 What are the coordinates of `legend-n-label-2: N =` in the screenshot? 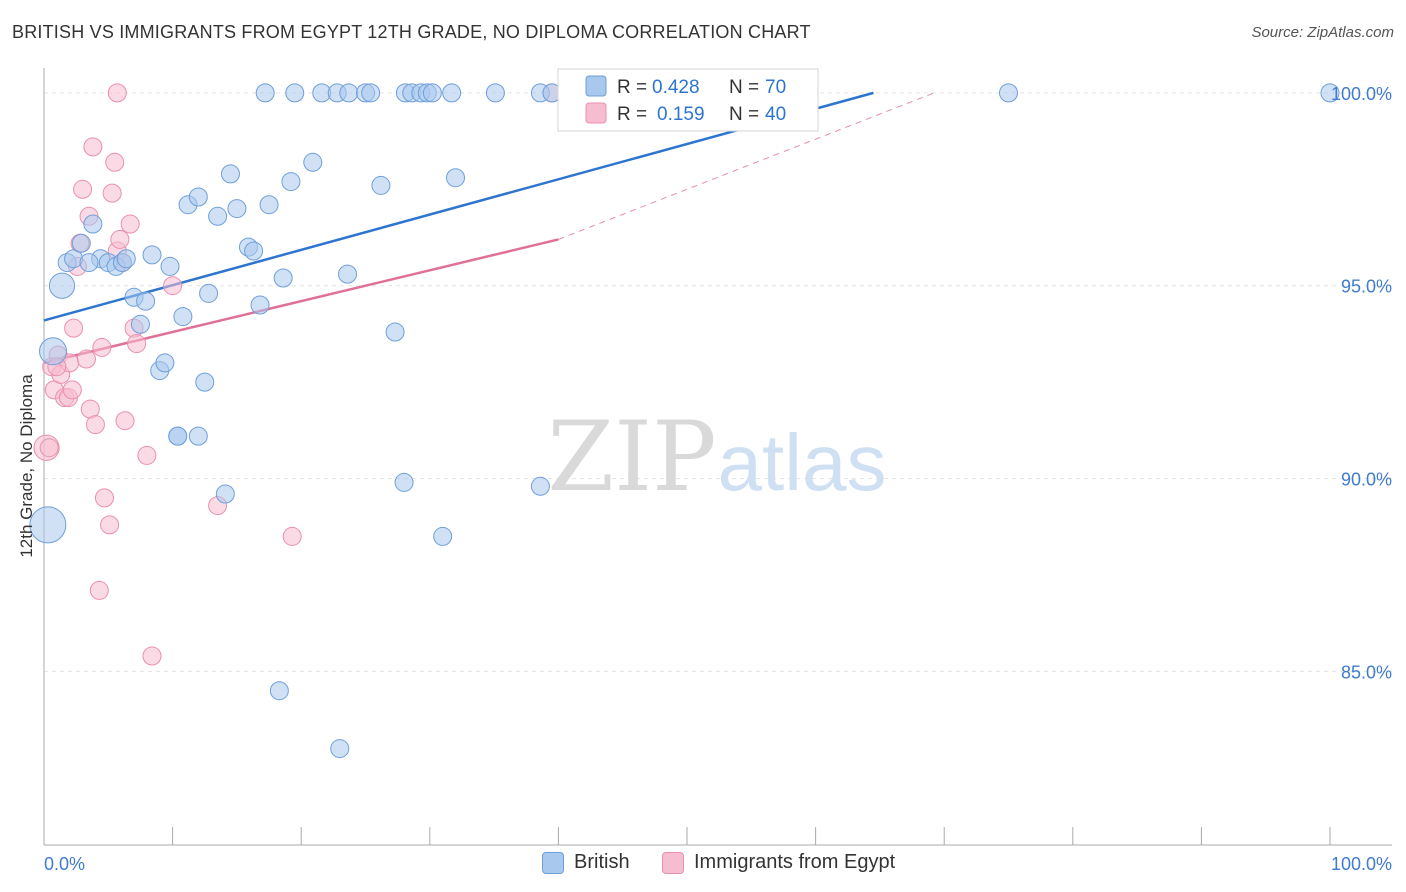 It's located at (744, 114).